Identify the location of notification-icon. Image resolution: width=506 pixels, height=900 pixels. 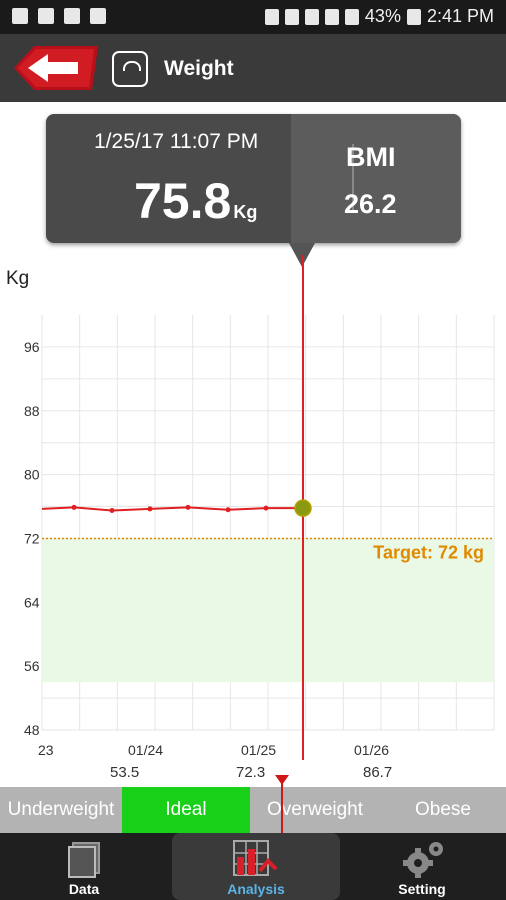
(20, 16).